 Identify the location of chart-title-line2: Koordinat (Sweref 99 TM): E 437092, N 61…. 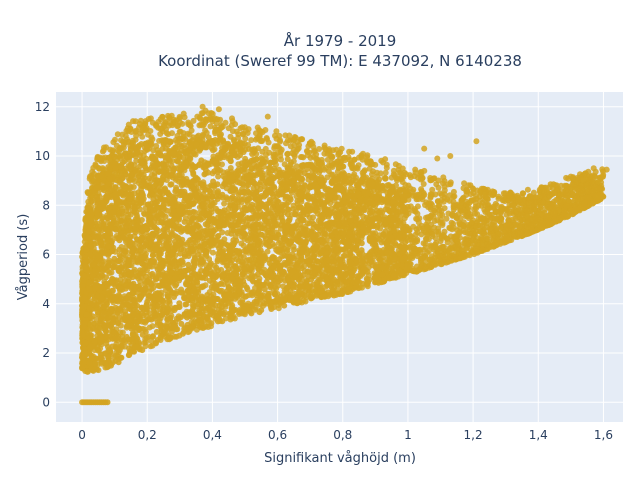
(340, 61).